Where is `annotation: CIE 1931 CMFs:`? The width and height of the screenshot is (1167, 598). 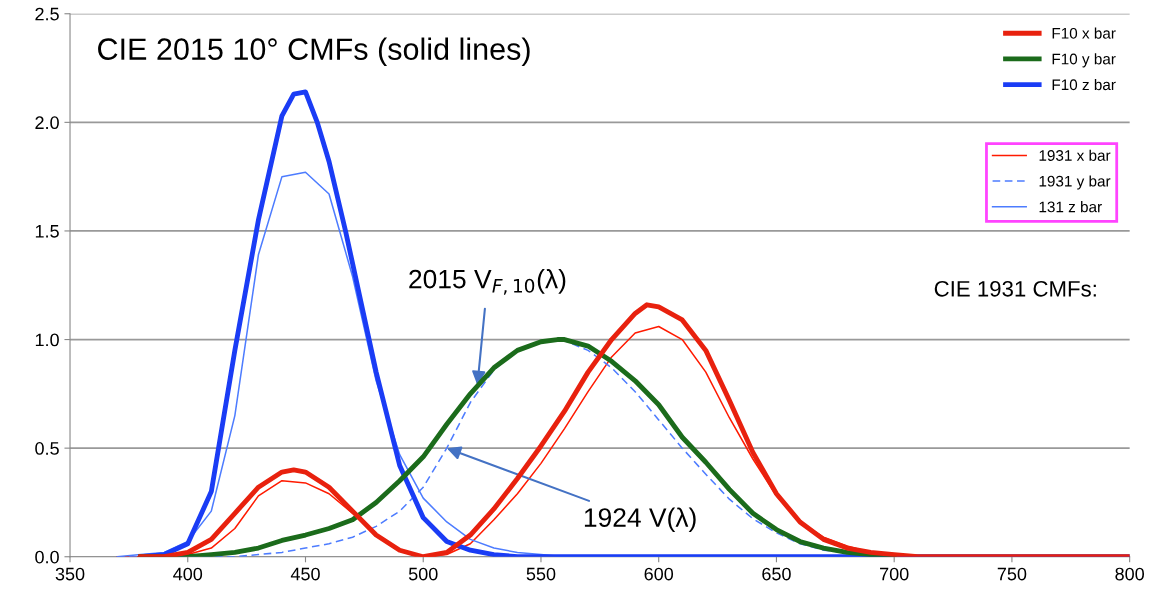
annotation: CIE 1931 CMFs: is located at coordinates (1015, 288).